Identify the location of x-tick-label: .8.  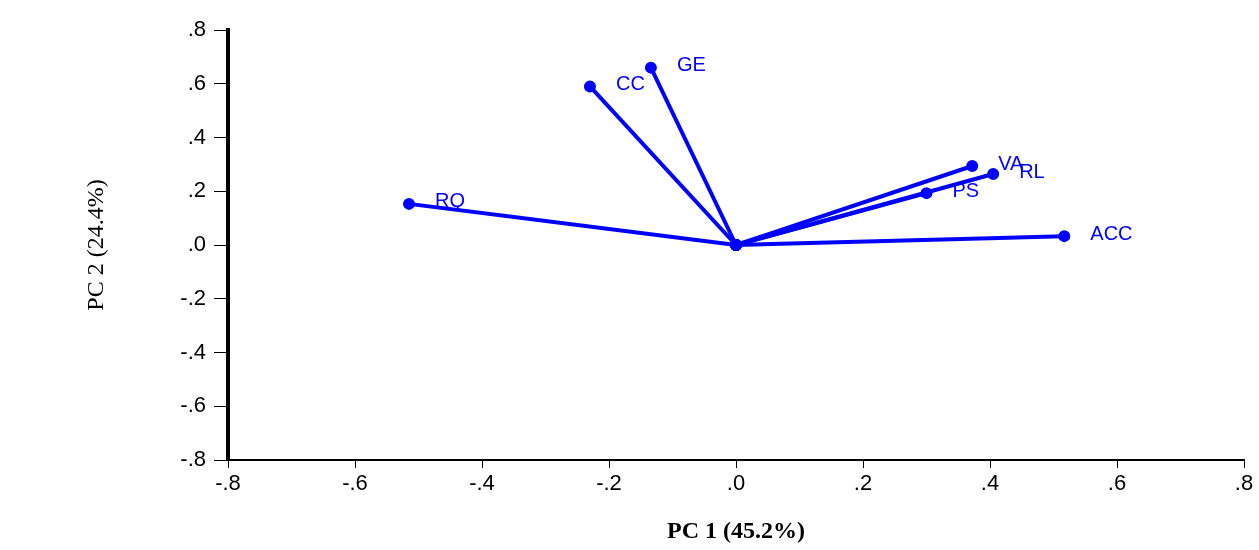
(1244, 483).